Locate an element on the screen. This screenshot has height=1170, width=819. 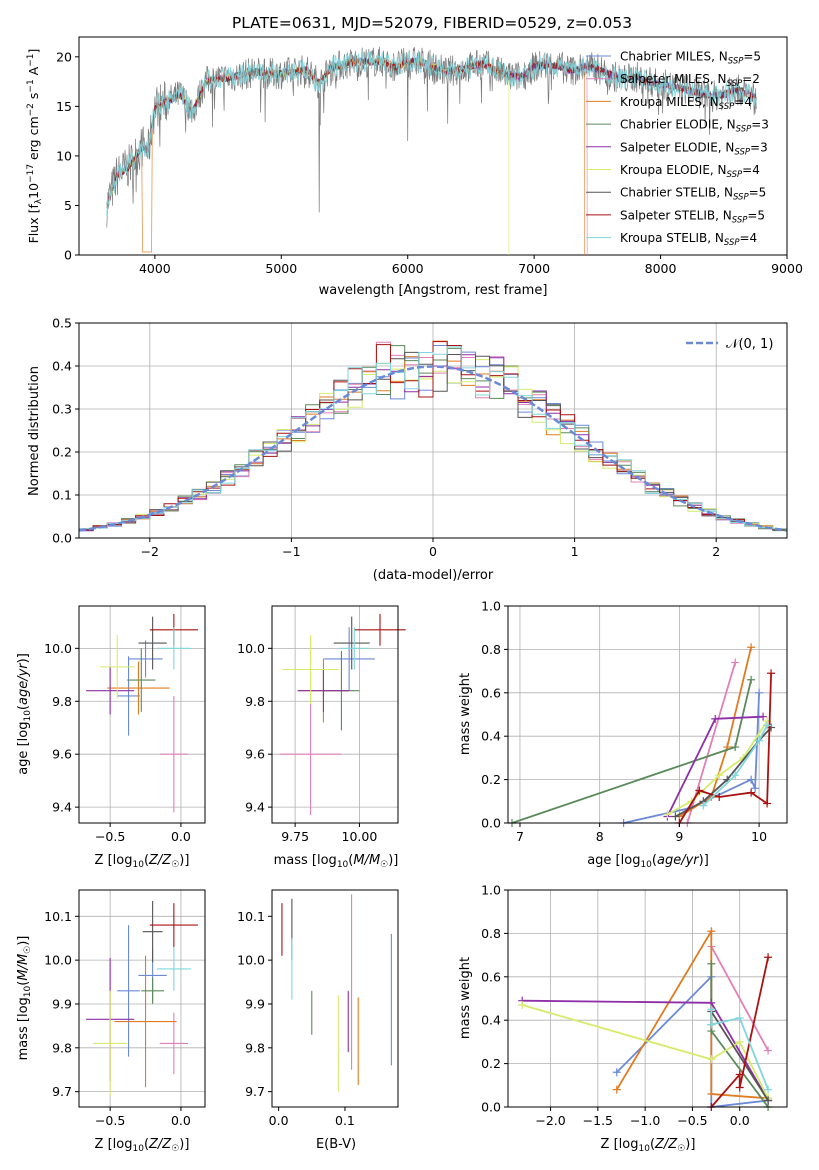
mass-vs-extinction-panel: 0.0 0.1 9.7 9.8 9.9 10.0 10.1 E(B-V) is located at coordinates (318, 1020).